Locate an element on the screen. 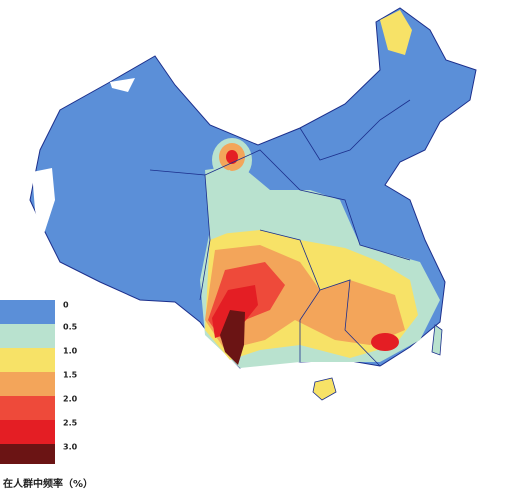 Image resolution: width=505 pixels, height=503 pixels. region-northeast-mid is located at coordinates (396, 32).